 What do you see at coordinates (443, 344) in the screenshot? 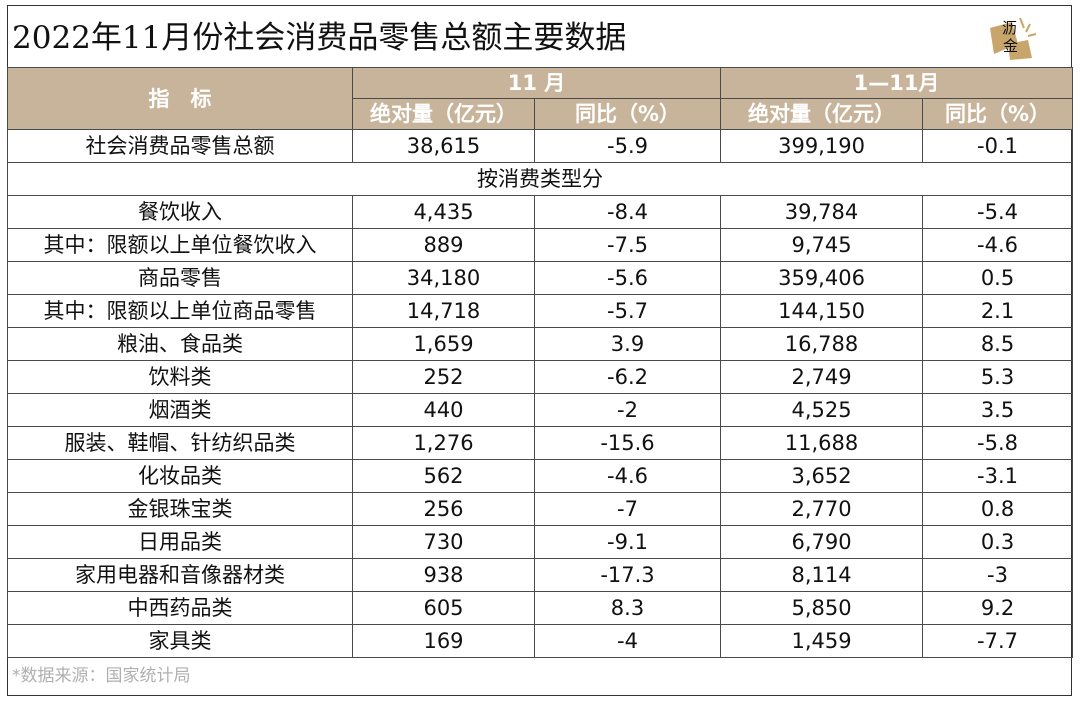
I see `cell-value: 1,659` at bounding box center [443, 344].